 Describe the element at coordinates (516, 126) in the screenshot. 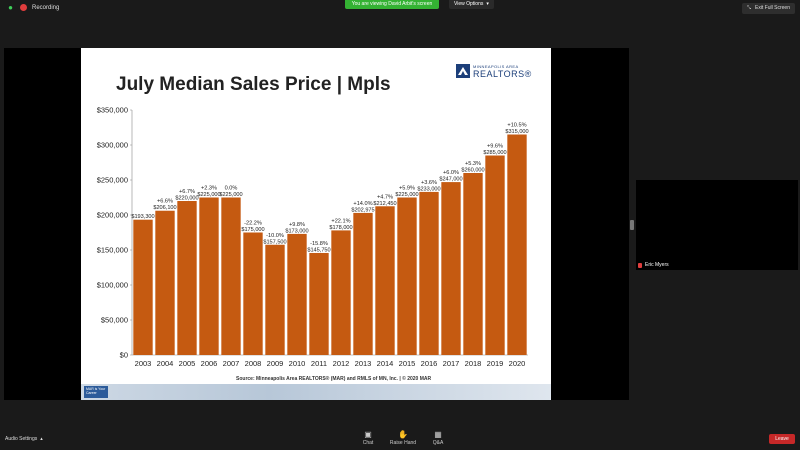

I see `bar-change-label: +10.5%` at that location.